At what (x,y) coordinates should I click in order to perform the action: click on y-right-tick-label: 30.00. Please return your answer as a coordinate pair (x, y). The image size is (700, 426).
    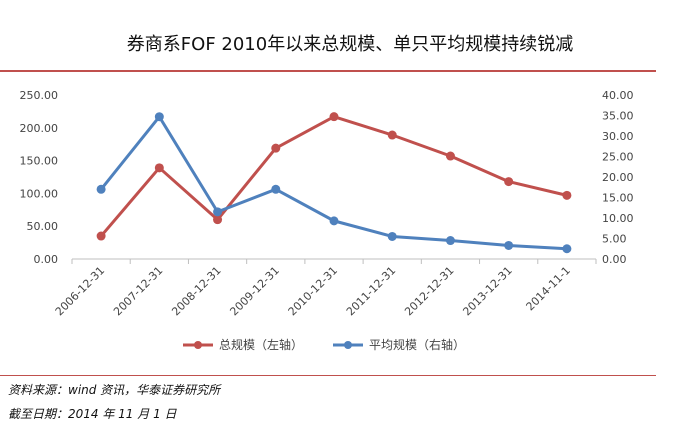
    Looking at the image, I should click on (618, 136).